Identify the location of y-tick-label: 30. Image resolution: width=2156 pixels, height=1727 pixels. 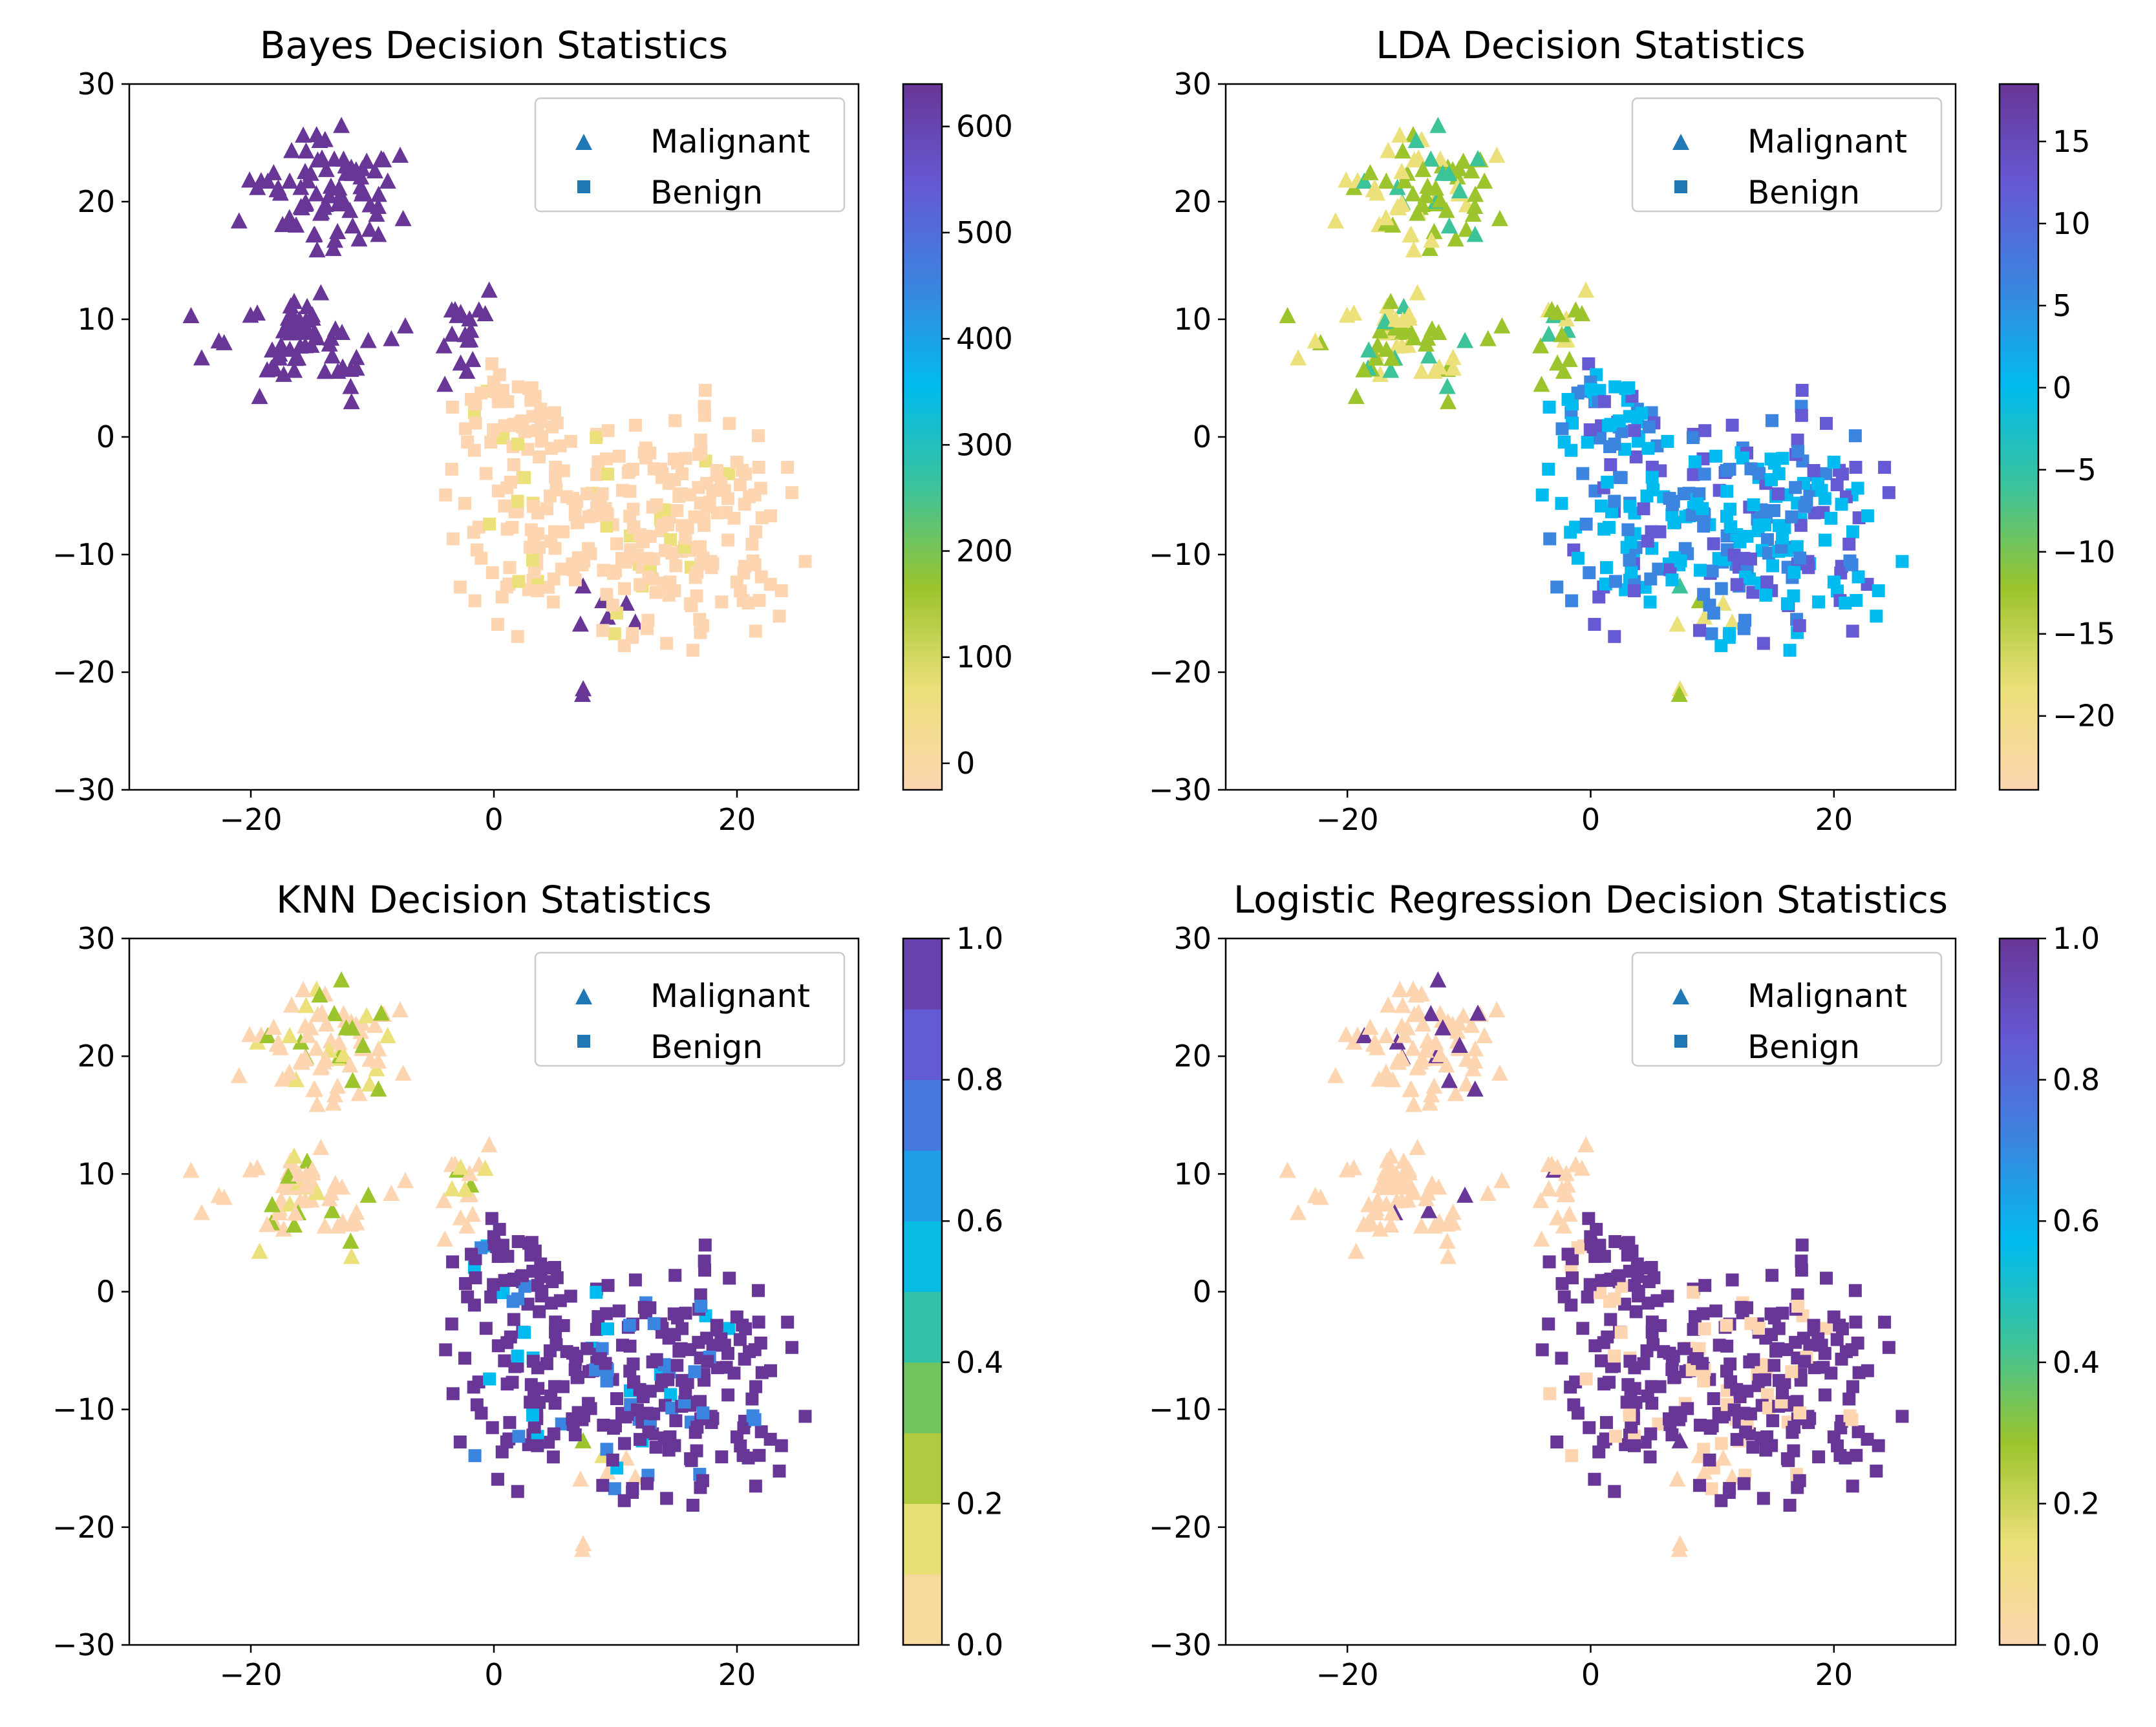
(96, 938).